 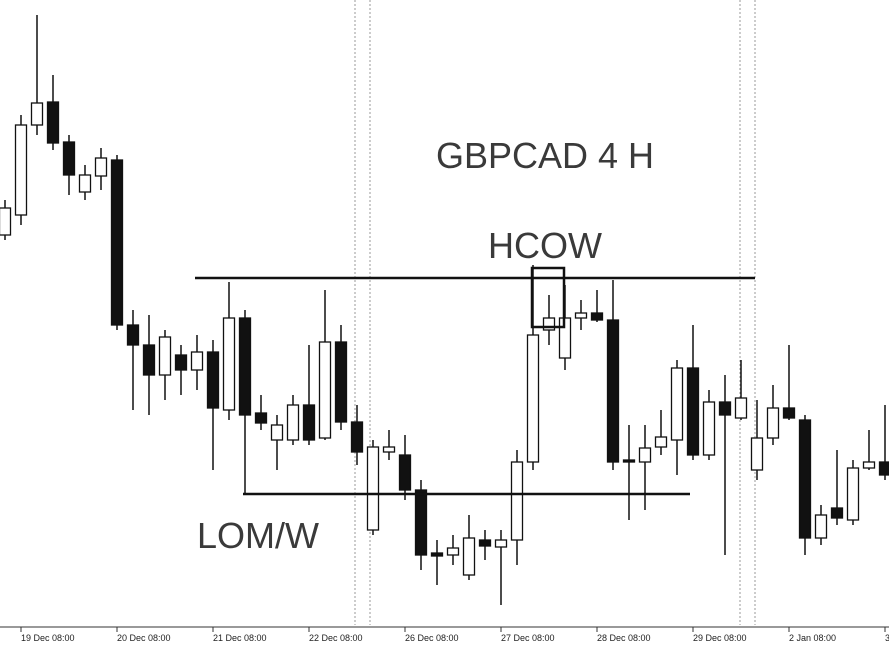 What do you see at coordinates (624, 638) in the screenshot?
I see `x-tick-label: 28 Dec 08:00` at bounding box center [624, 638].